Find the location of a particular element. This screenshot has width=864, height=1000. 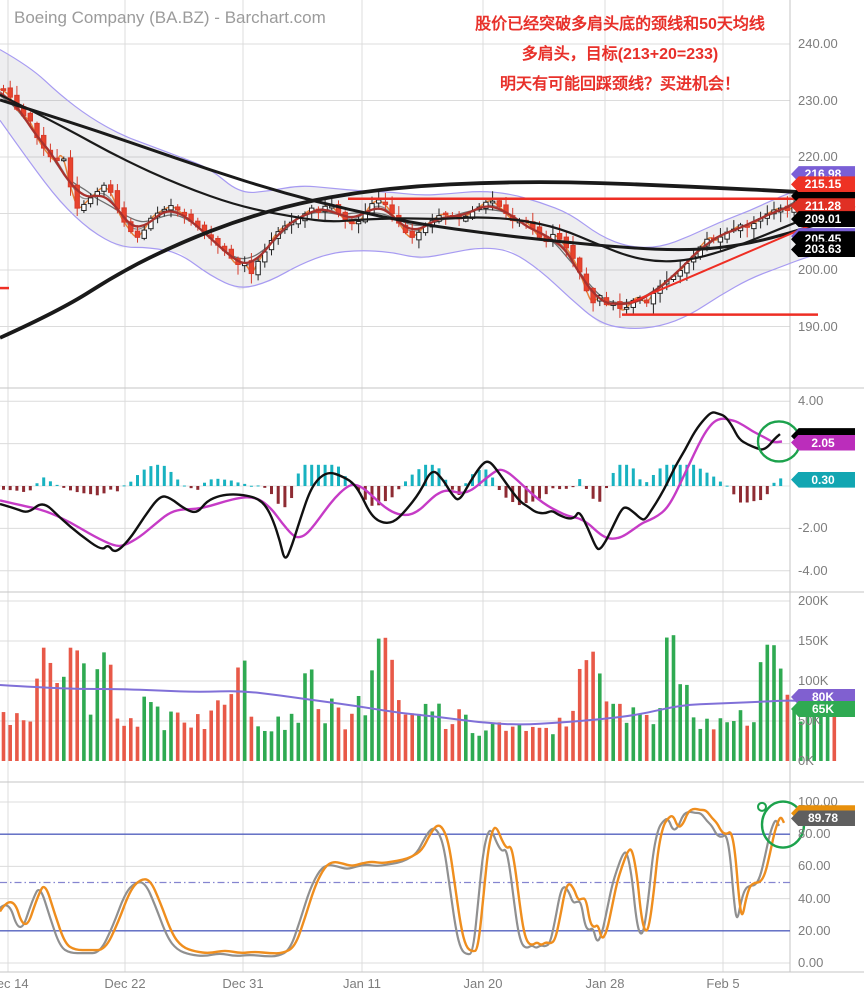

stoch-axis-tick: 100.00 is located at coordinates (818, 801).